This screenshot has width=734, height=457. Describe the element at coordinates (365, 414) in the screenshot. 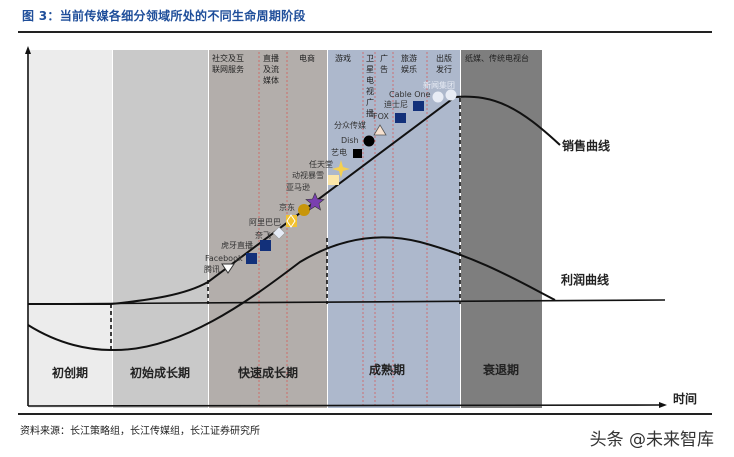

I see `source-rule` at that location.